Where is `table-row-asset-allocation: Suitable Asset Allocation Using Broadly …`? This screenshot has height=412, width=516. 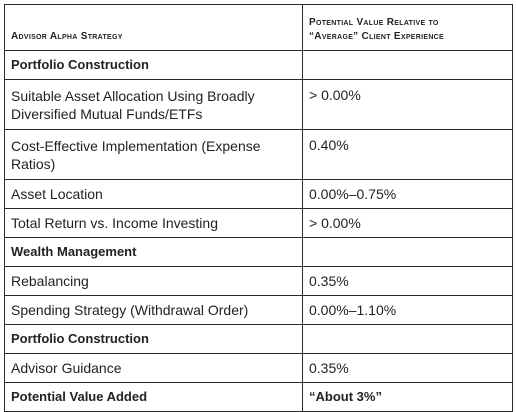 table-row-asset-allocation: Suitable Asset Allocation Using Broadly … is located at coordinates (258, 104).